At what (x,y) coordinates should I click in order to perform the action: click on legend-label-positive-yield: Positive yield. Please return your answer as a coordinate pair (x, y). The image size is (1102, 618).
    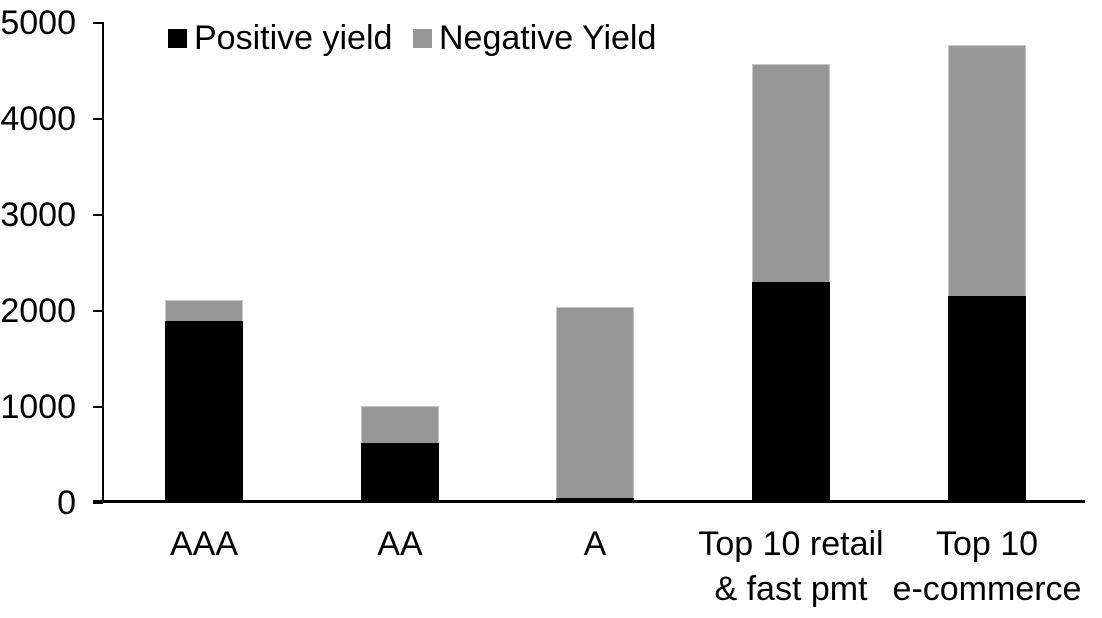
    Looking at the image, I should click on (293, 38).